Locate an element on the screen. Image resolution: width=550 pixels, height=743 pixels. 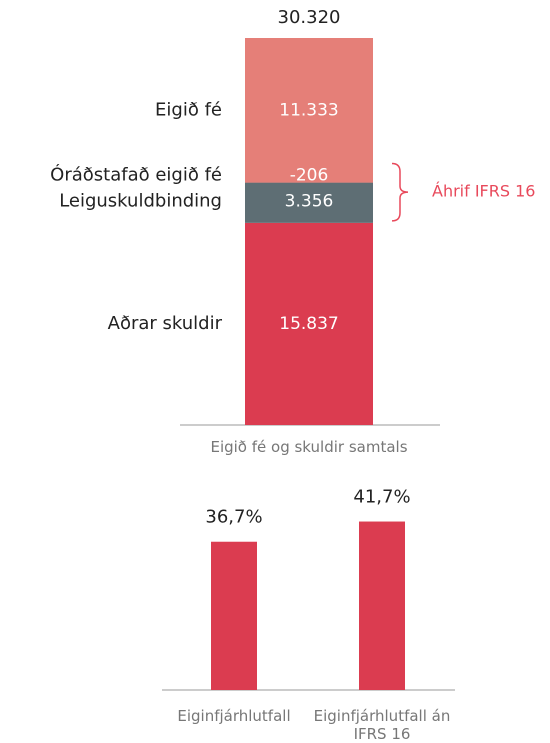
value-label: 15.837 is located at coordinates (308, 324).